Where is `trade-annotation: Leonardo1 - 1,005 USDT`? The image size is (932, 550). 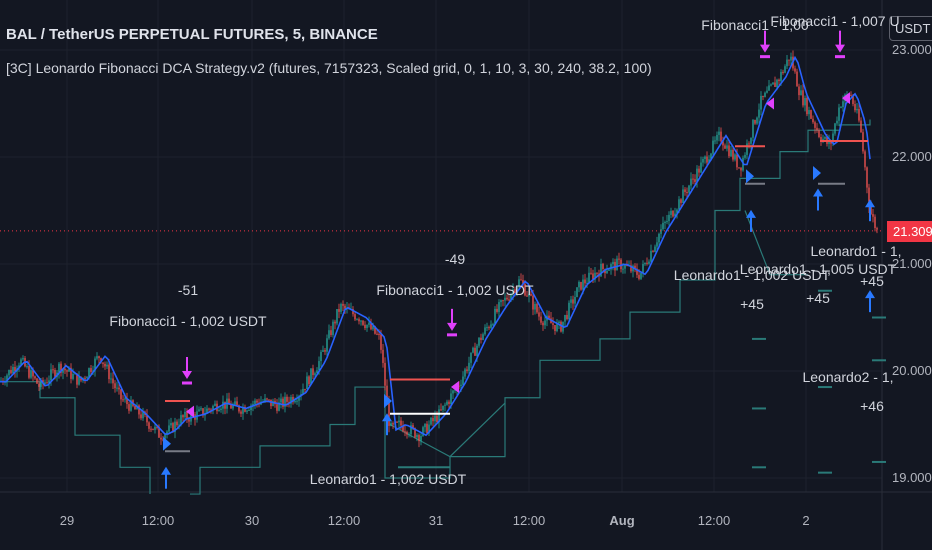
trade-annotation: Leonardo1 - 1,005 USDT is located at coordinates (818, 269).